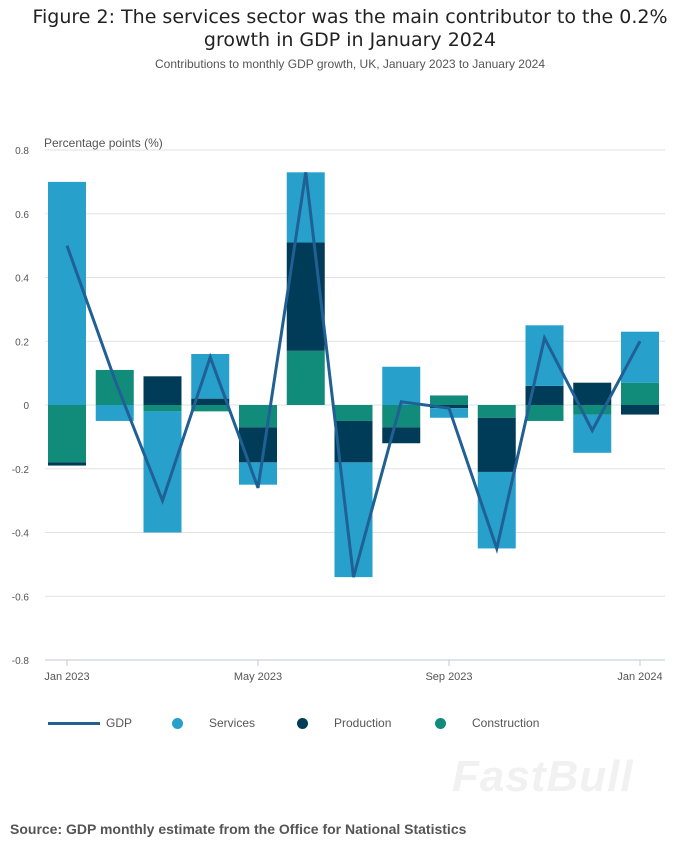 The height and width of the screenshot is (857, 700). What do you see at coordinates (543, 776) in the screenshot?
I see `watermark-logo: FastBull` at bounding box center [543, 776].